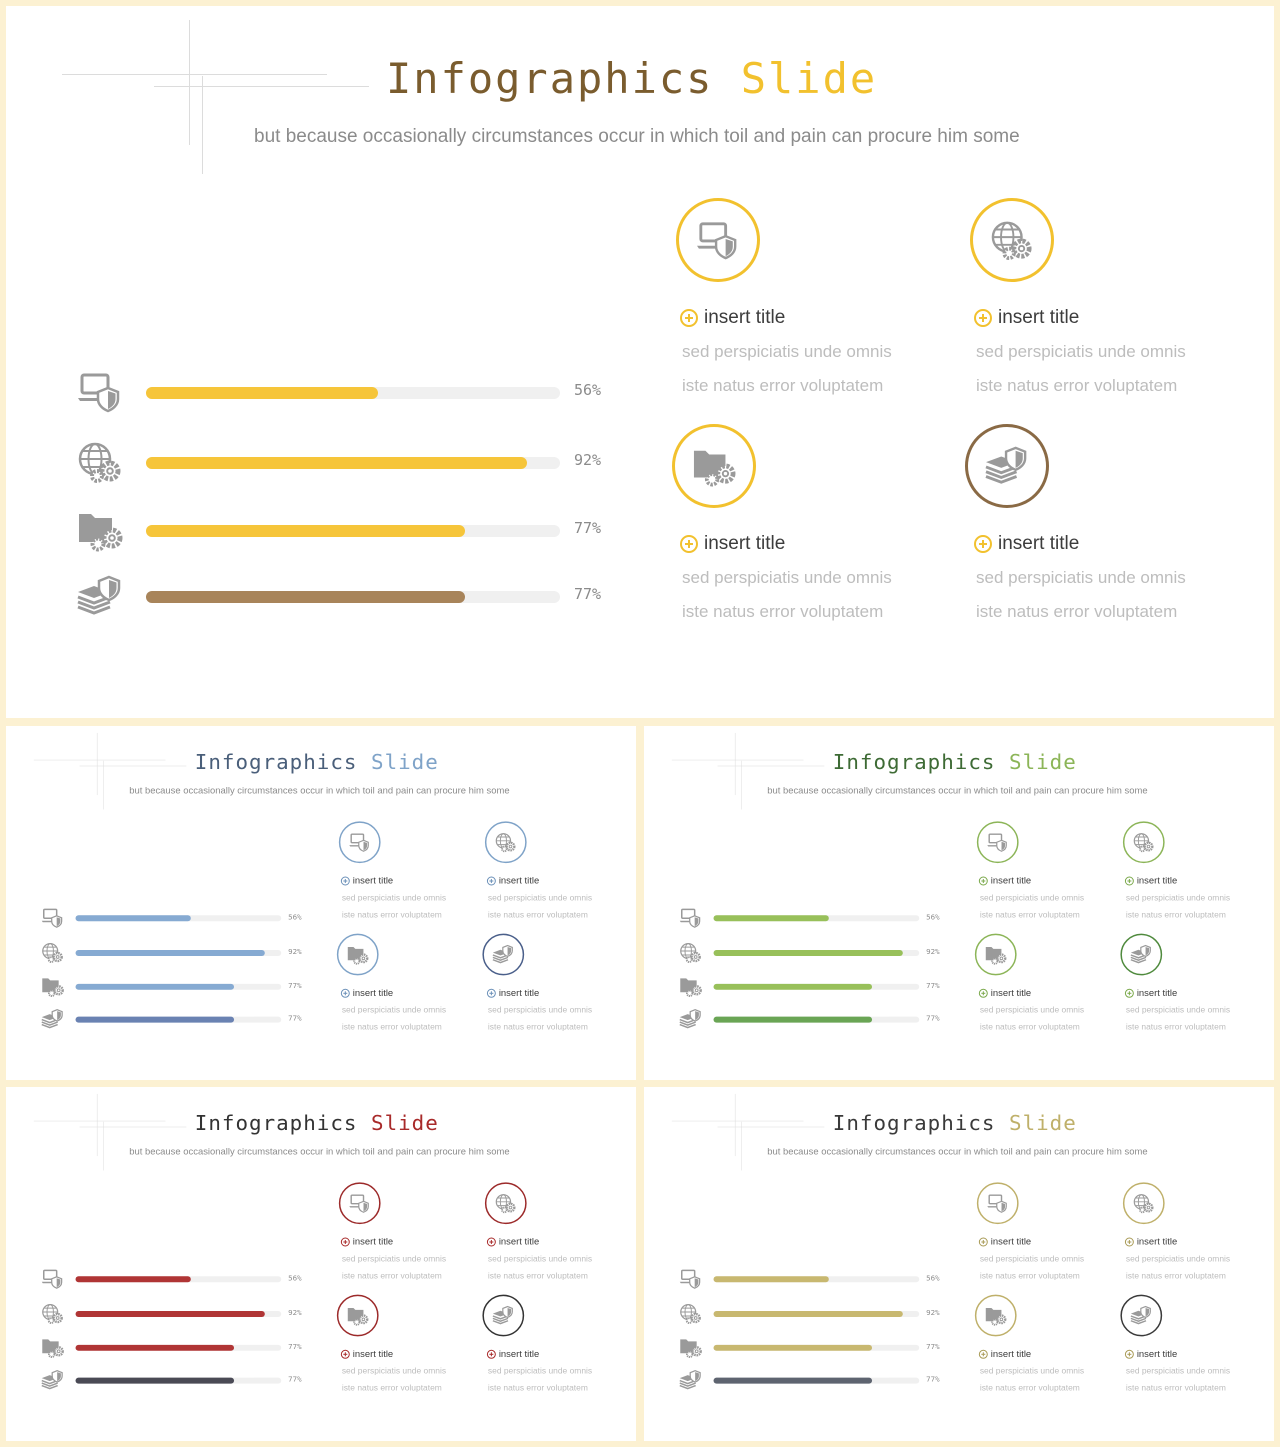  I want to click on progress-percent: 56%, so click(295, 1278).